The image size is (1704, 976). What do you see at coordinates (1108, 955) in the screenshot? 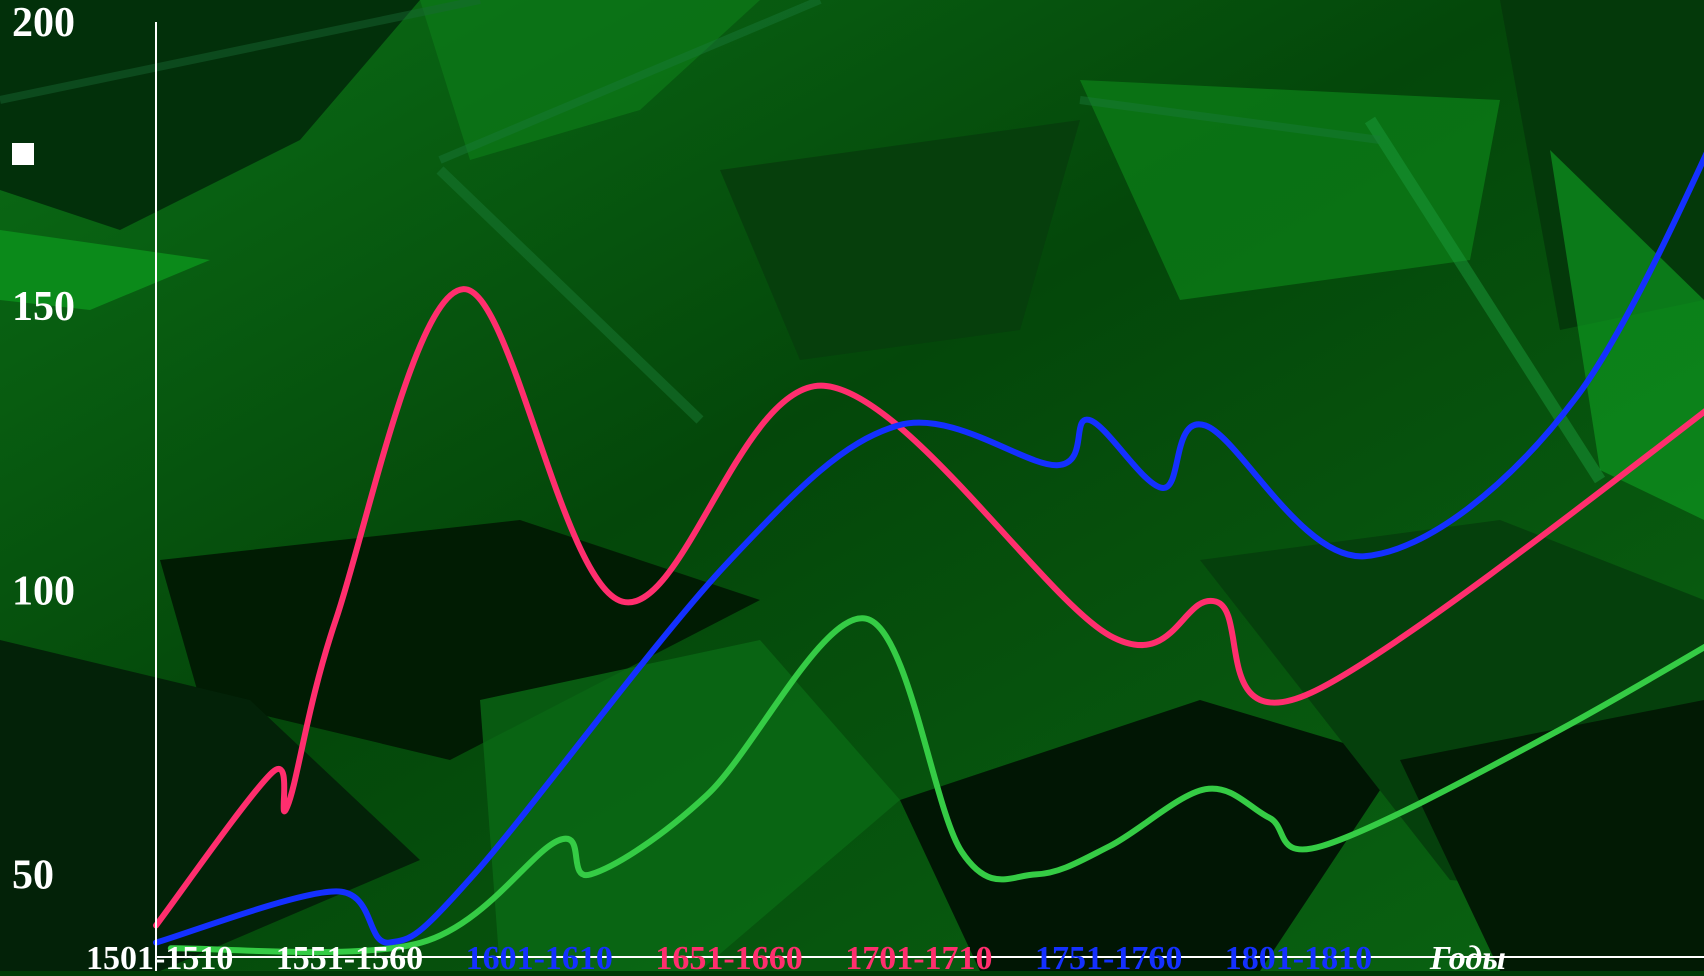
I see `x-tick-label: 1751-1760` at bounding box center [1108, 955].